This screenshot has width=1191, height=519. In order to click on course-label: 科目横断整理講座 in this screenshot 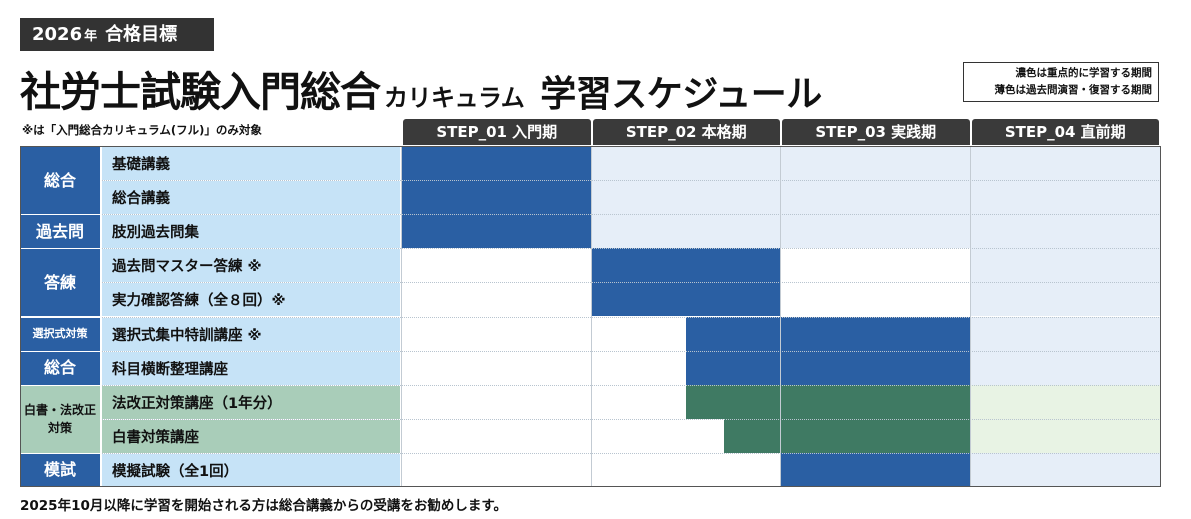, I will do `click(251, 368)`.